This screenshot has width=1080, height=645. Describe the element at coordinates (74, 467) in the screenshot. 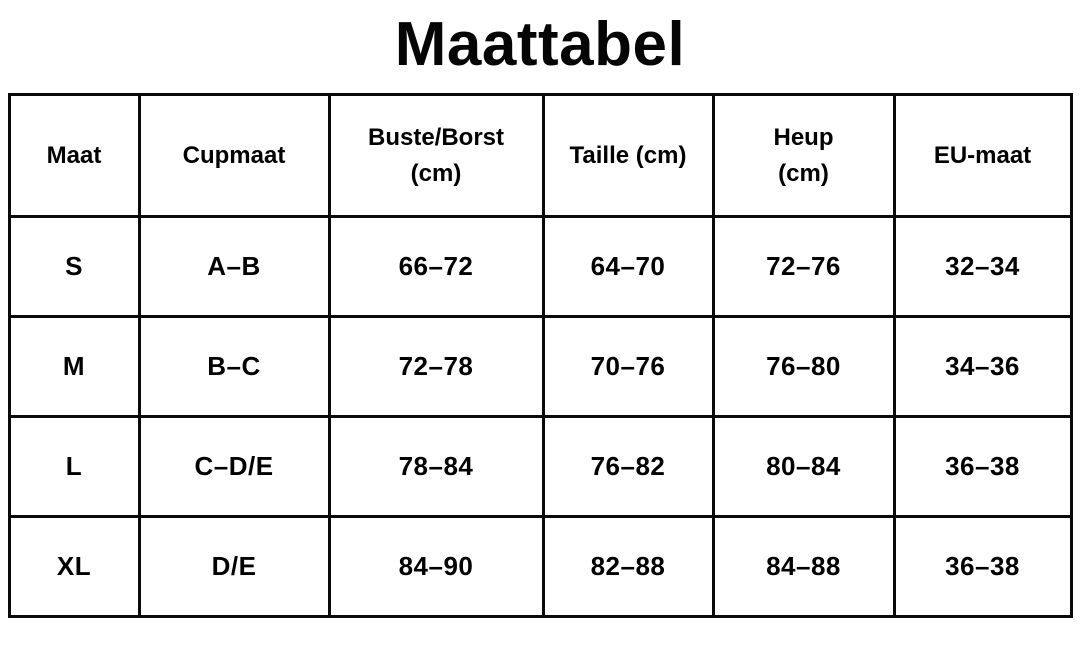

I see `cell-size: L` at that location.